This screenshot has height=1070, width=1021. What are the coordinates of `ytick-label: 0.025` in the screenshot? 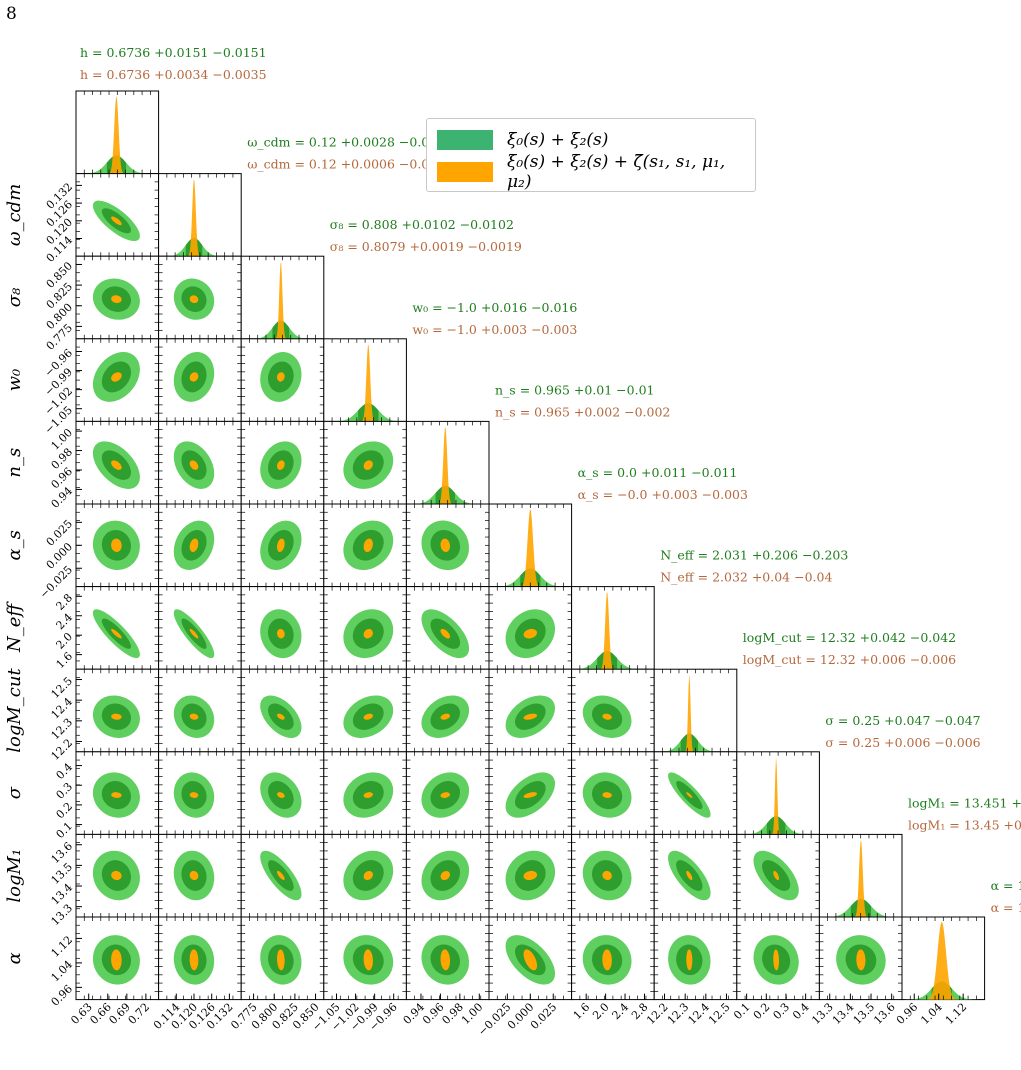 It's located at (59, 532).